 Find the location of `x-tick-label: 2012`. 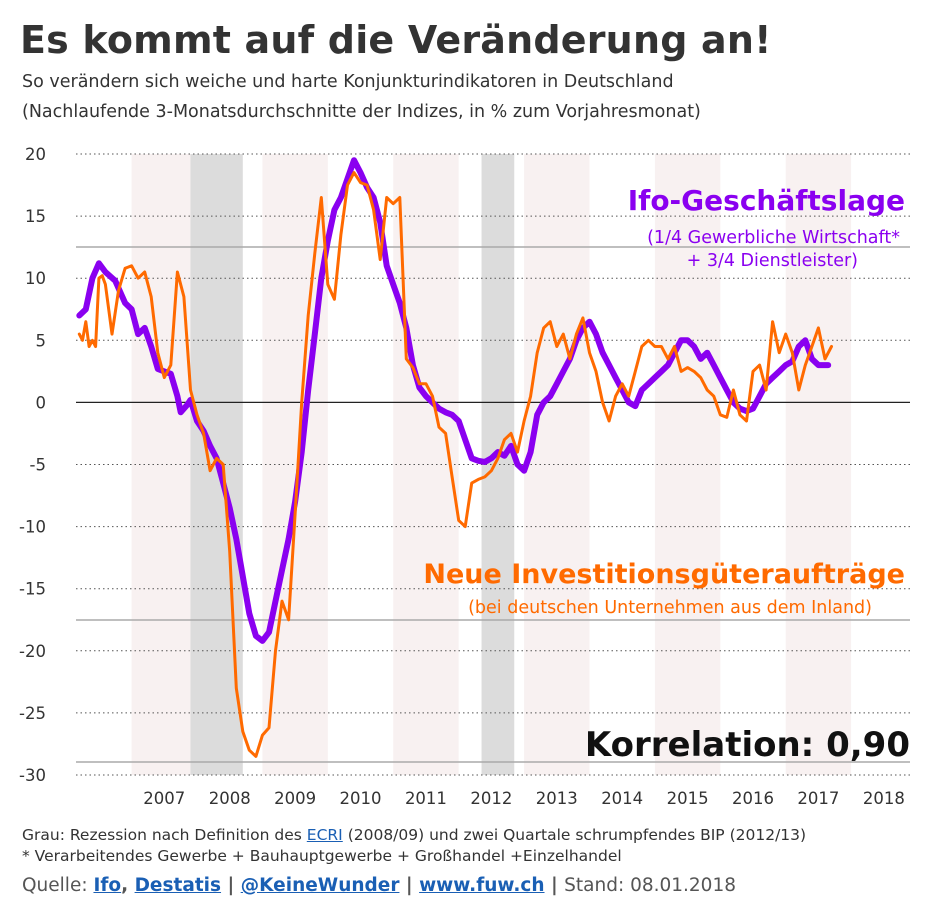

x-tick-label: 2012 is located at coordinates (491, 798).